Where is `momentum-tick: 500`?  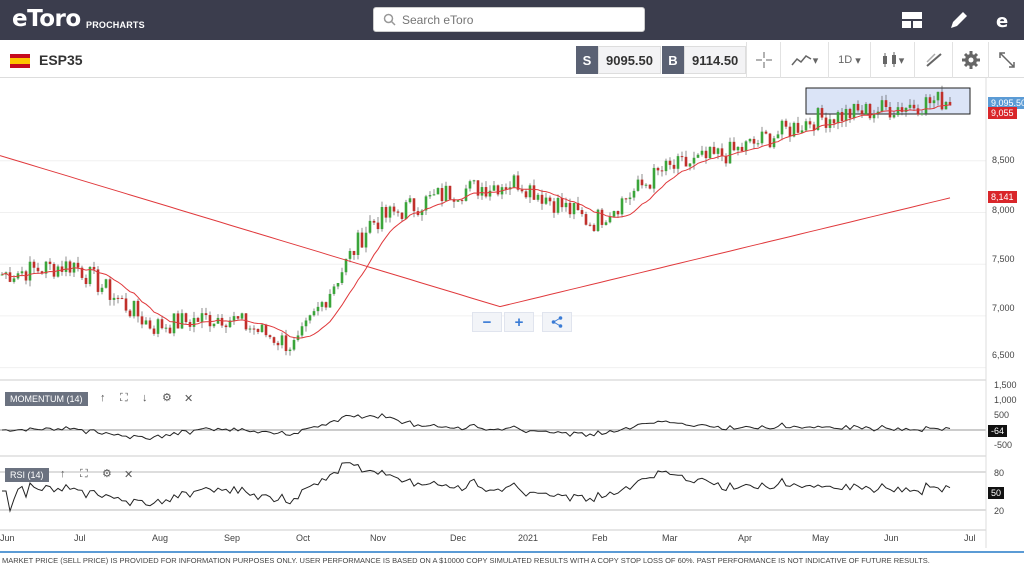
momentum-tick: 500 is located at coordinates (1002, 415).